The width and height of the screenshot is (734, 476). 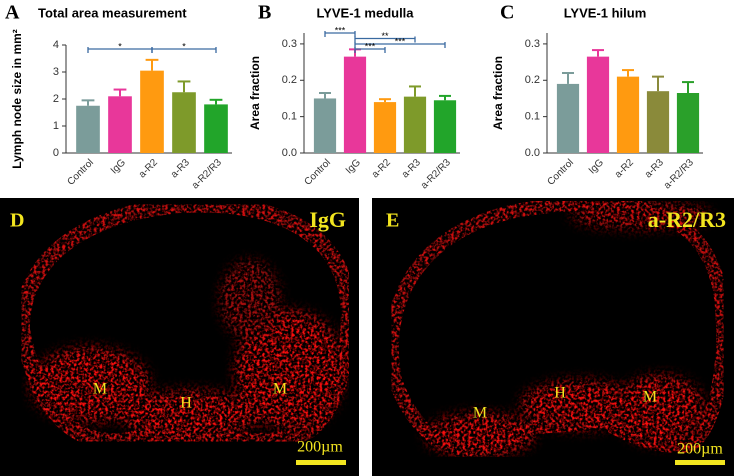 What do you see at coordinates (112, 12) in the screenshot?
I see `chart-title: Total area measurement` at bounding box center [112, 12].